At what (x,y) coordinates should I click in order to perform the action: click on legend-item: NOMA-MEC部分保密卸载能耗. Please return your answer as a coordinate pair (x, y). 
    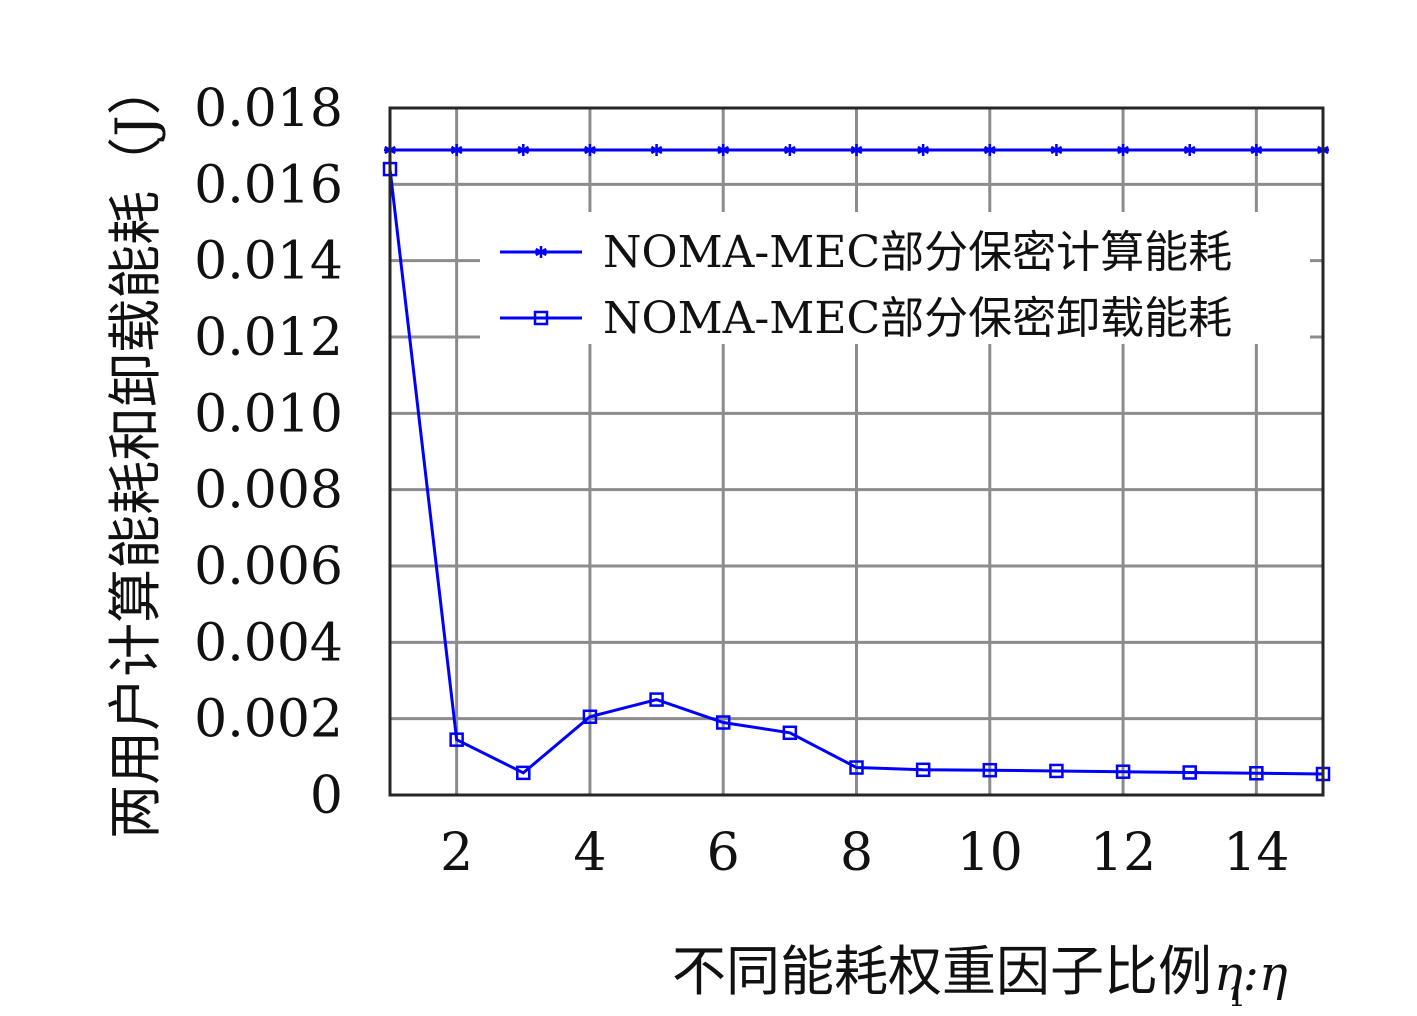
    Looking at the image, I should click on (866, 318).